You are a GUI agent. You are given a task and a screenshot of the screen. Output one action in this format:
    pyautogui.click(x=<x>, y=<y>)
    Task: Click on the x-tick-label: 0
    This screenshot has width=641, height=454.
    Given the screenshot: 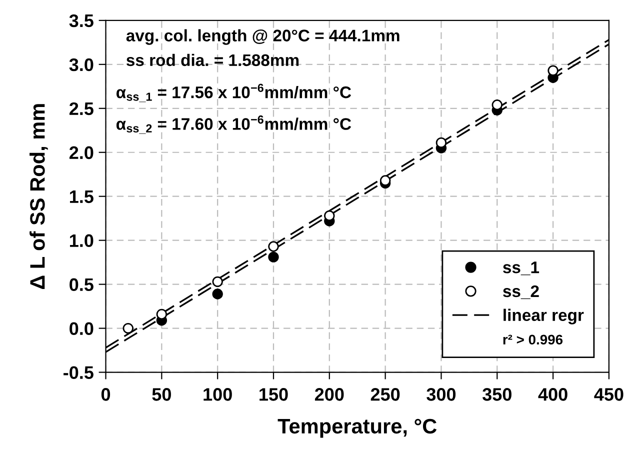 What is the action you would take?
    pyautogui.click(x=105, y=394)
    